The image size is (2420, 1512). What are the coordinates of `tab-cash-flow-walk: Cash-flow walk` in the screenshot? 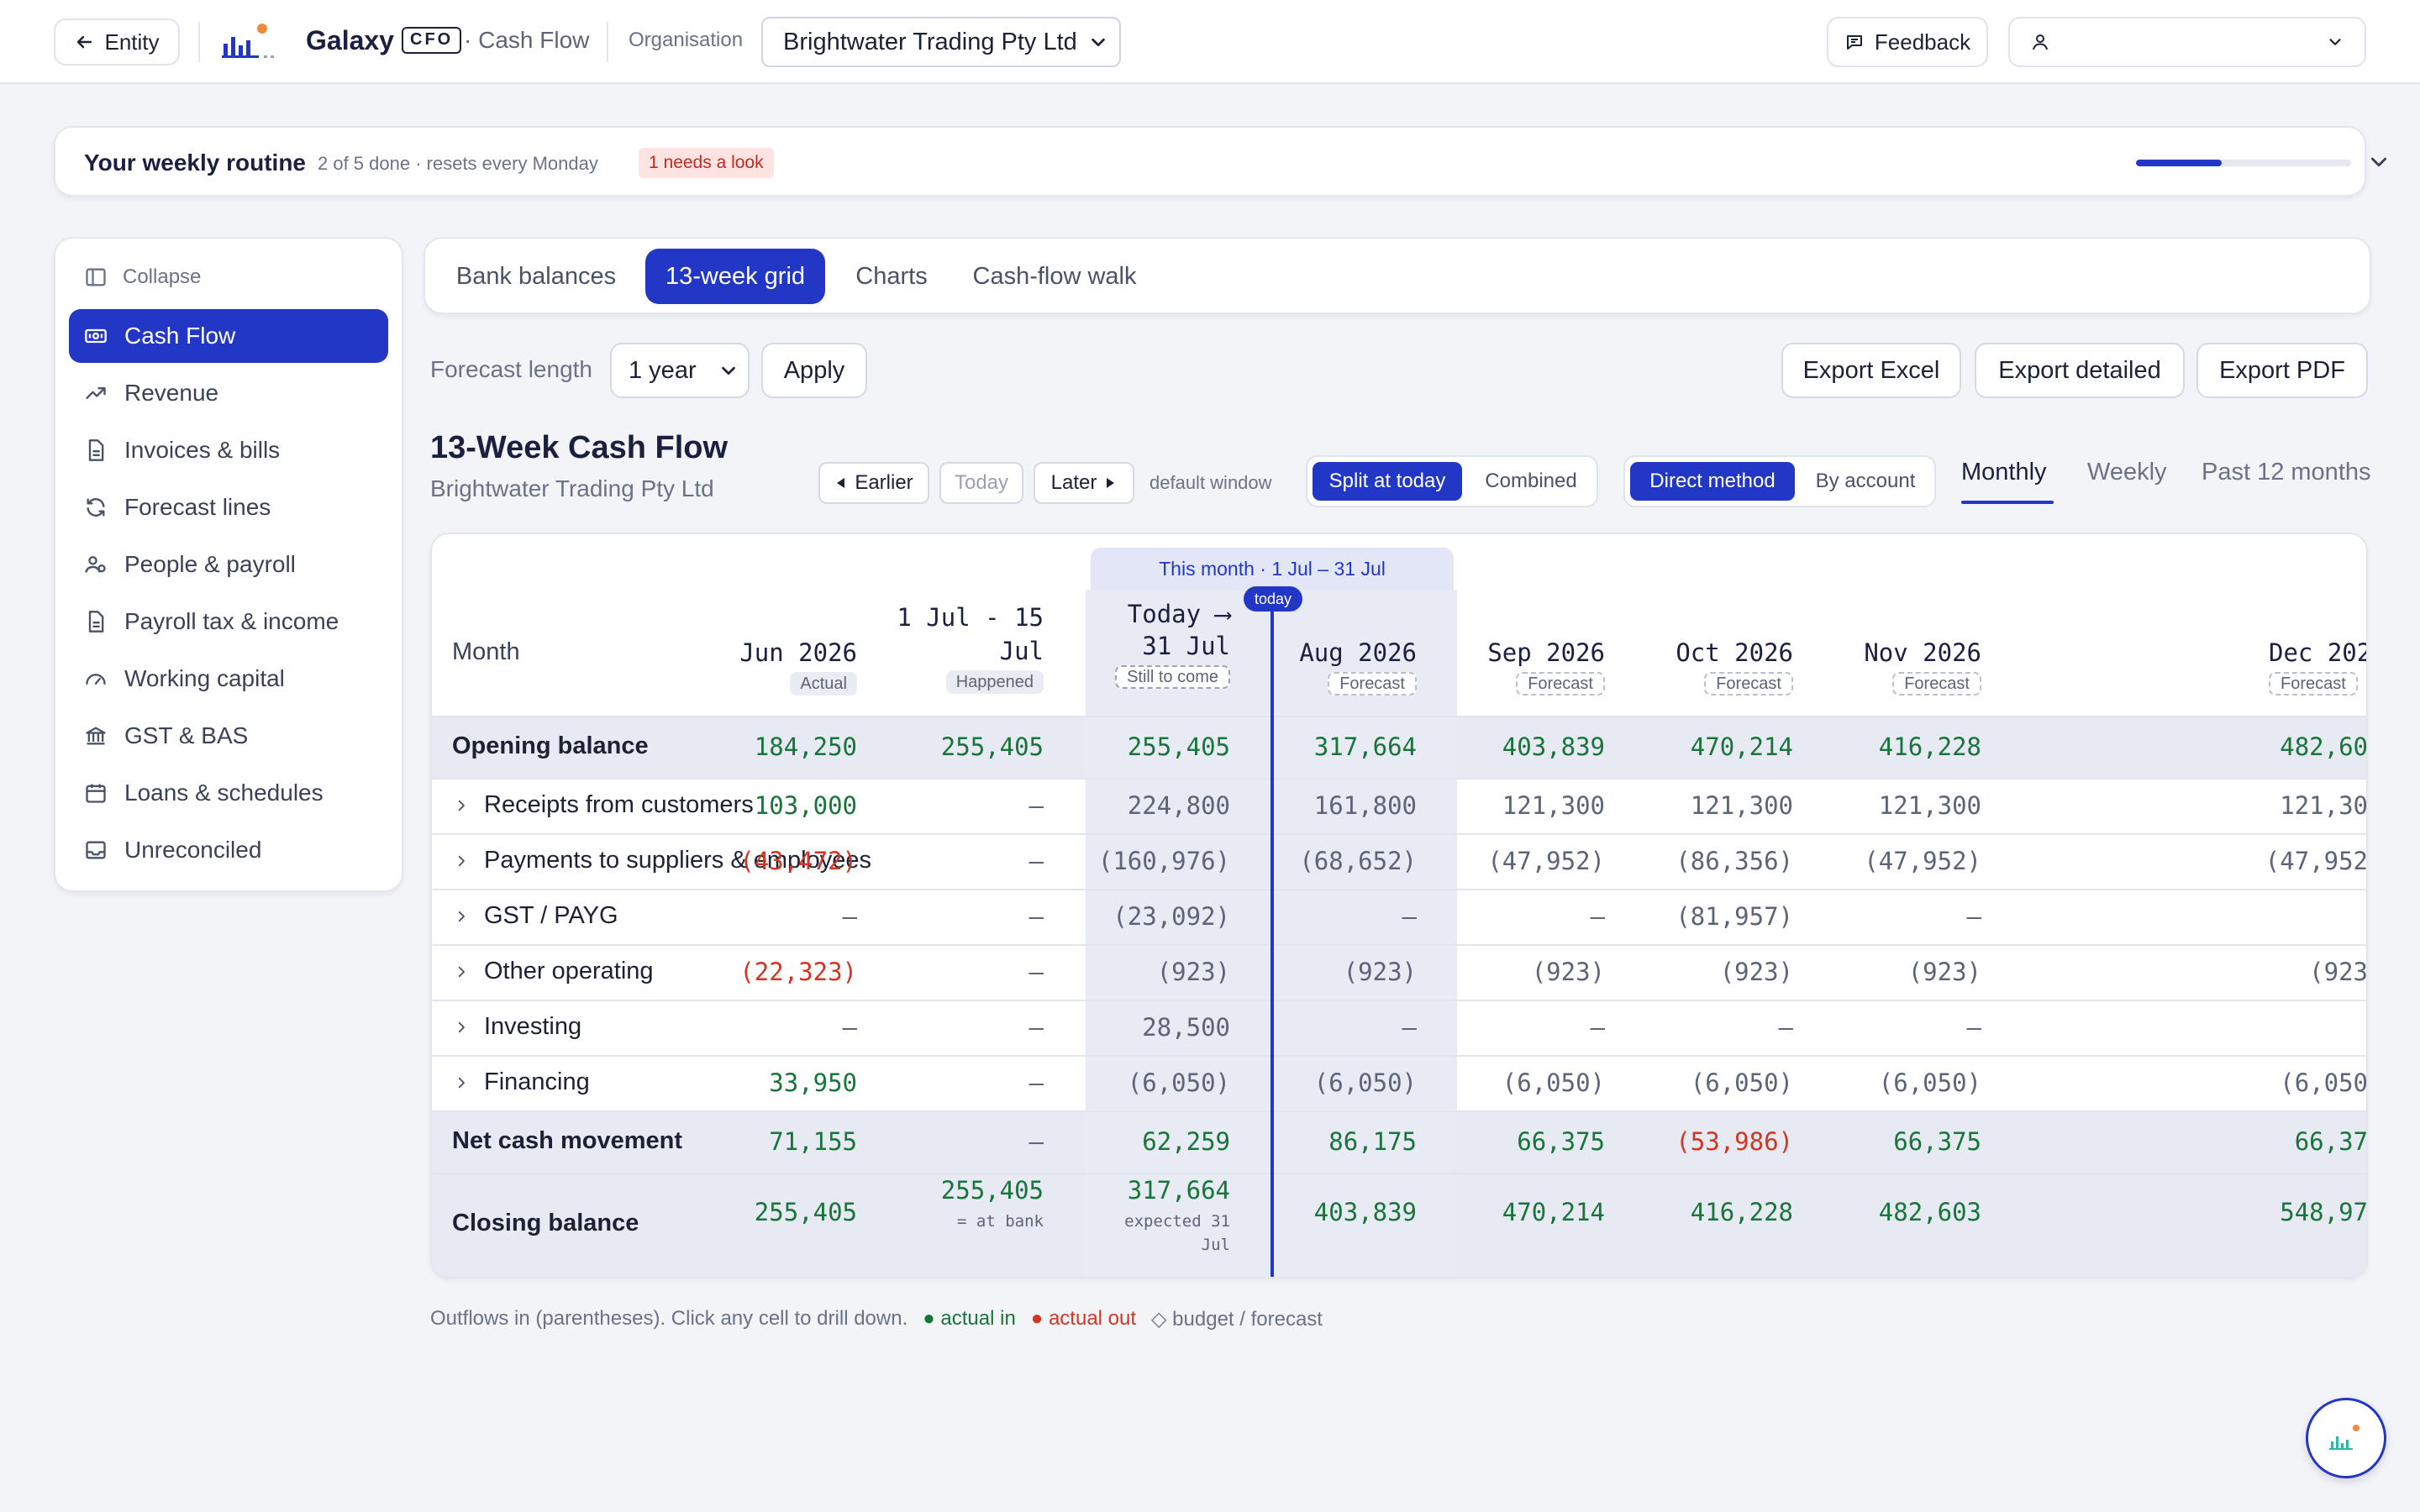 It's located at (1054, 276).